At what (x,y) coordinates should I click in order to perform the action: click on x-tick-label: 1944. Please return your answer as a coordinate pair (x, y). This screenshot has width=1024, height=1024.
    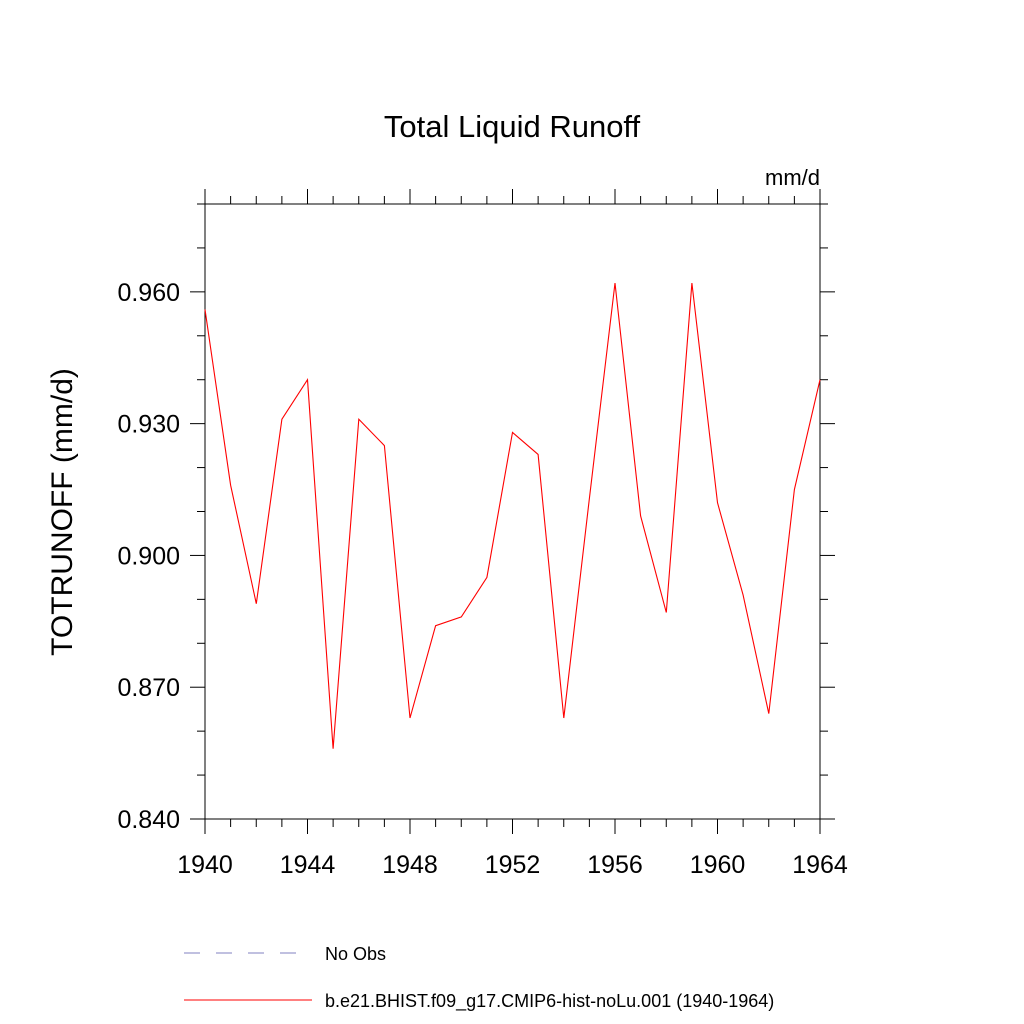
    Looking at the image, I should click on (308, 865).